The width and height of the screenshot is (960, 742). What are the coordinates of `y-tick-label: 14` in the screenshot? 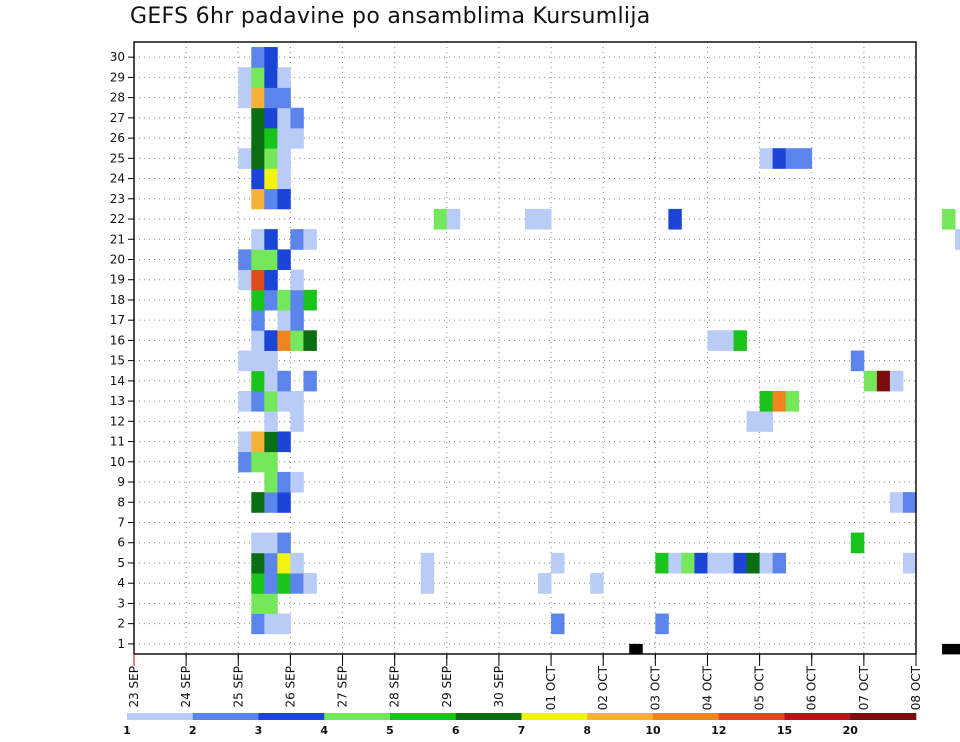 It's located at (117, 381).